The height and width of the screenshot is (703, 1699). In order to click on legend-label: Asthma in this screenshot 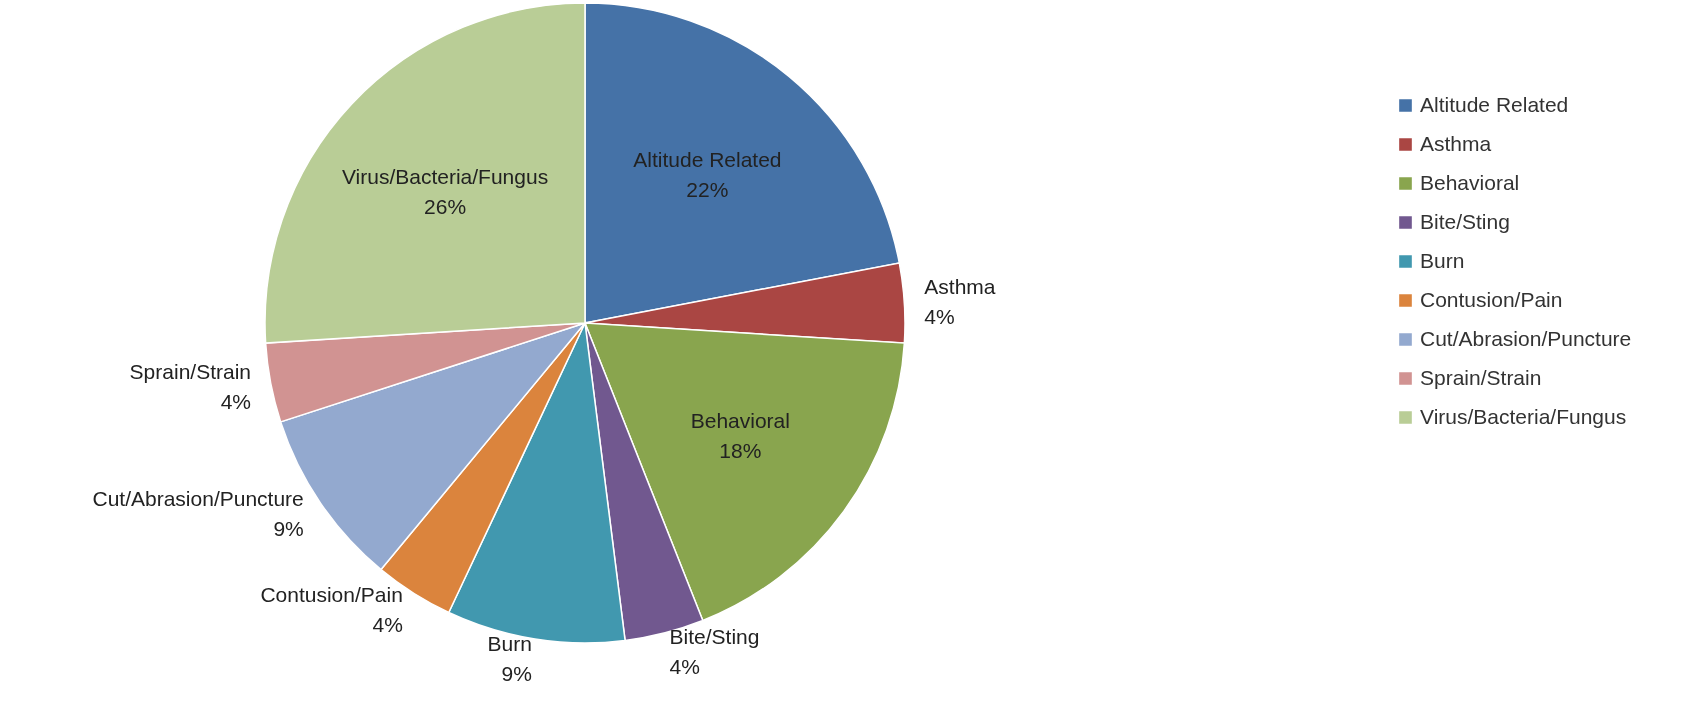, I will do `click(1456, 143)`.